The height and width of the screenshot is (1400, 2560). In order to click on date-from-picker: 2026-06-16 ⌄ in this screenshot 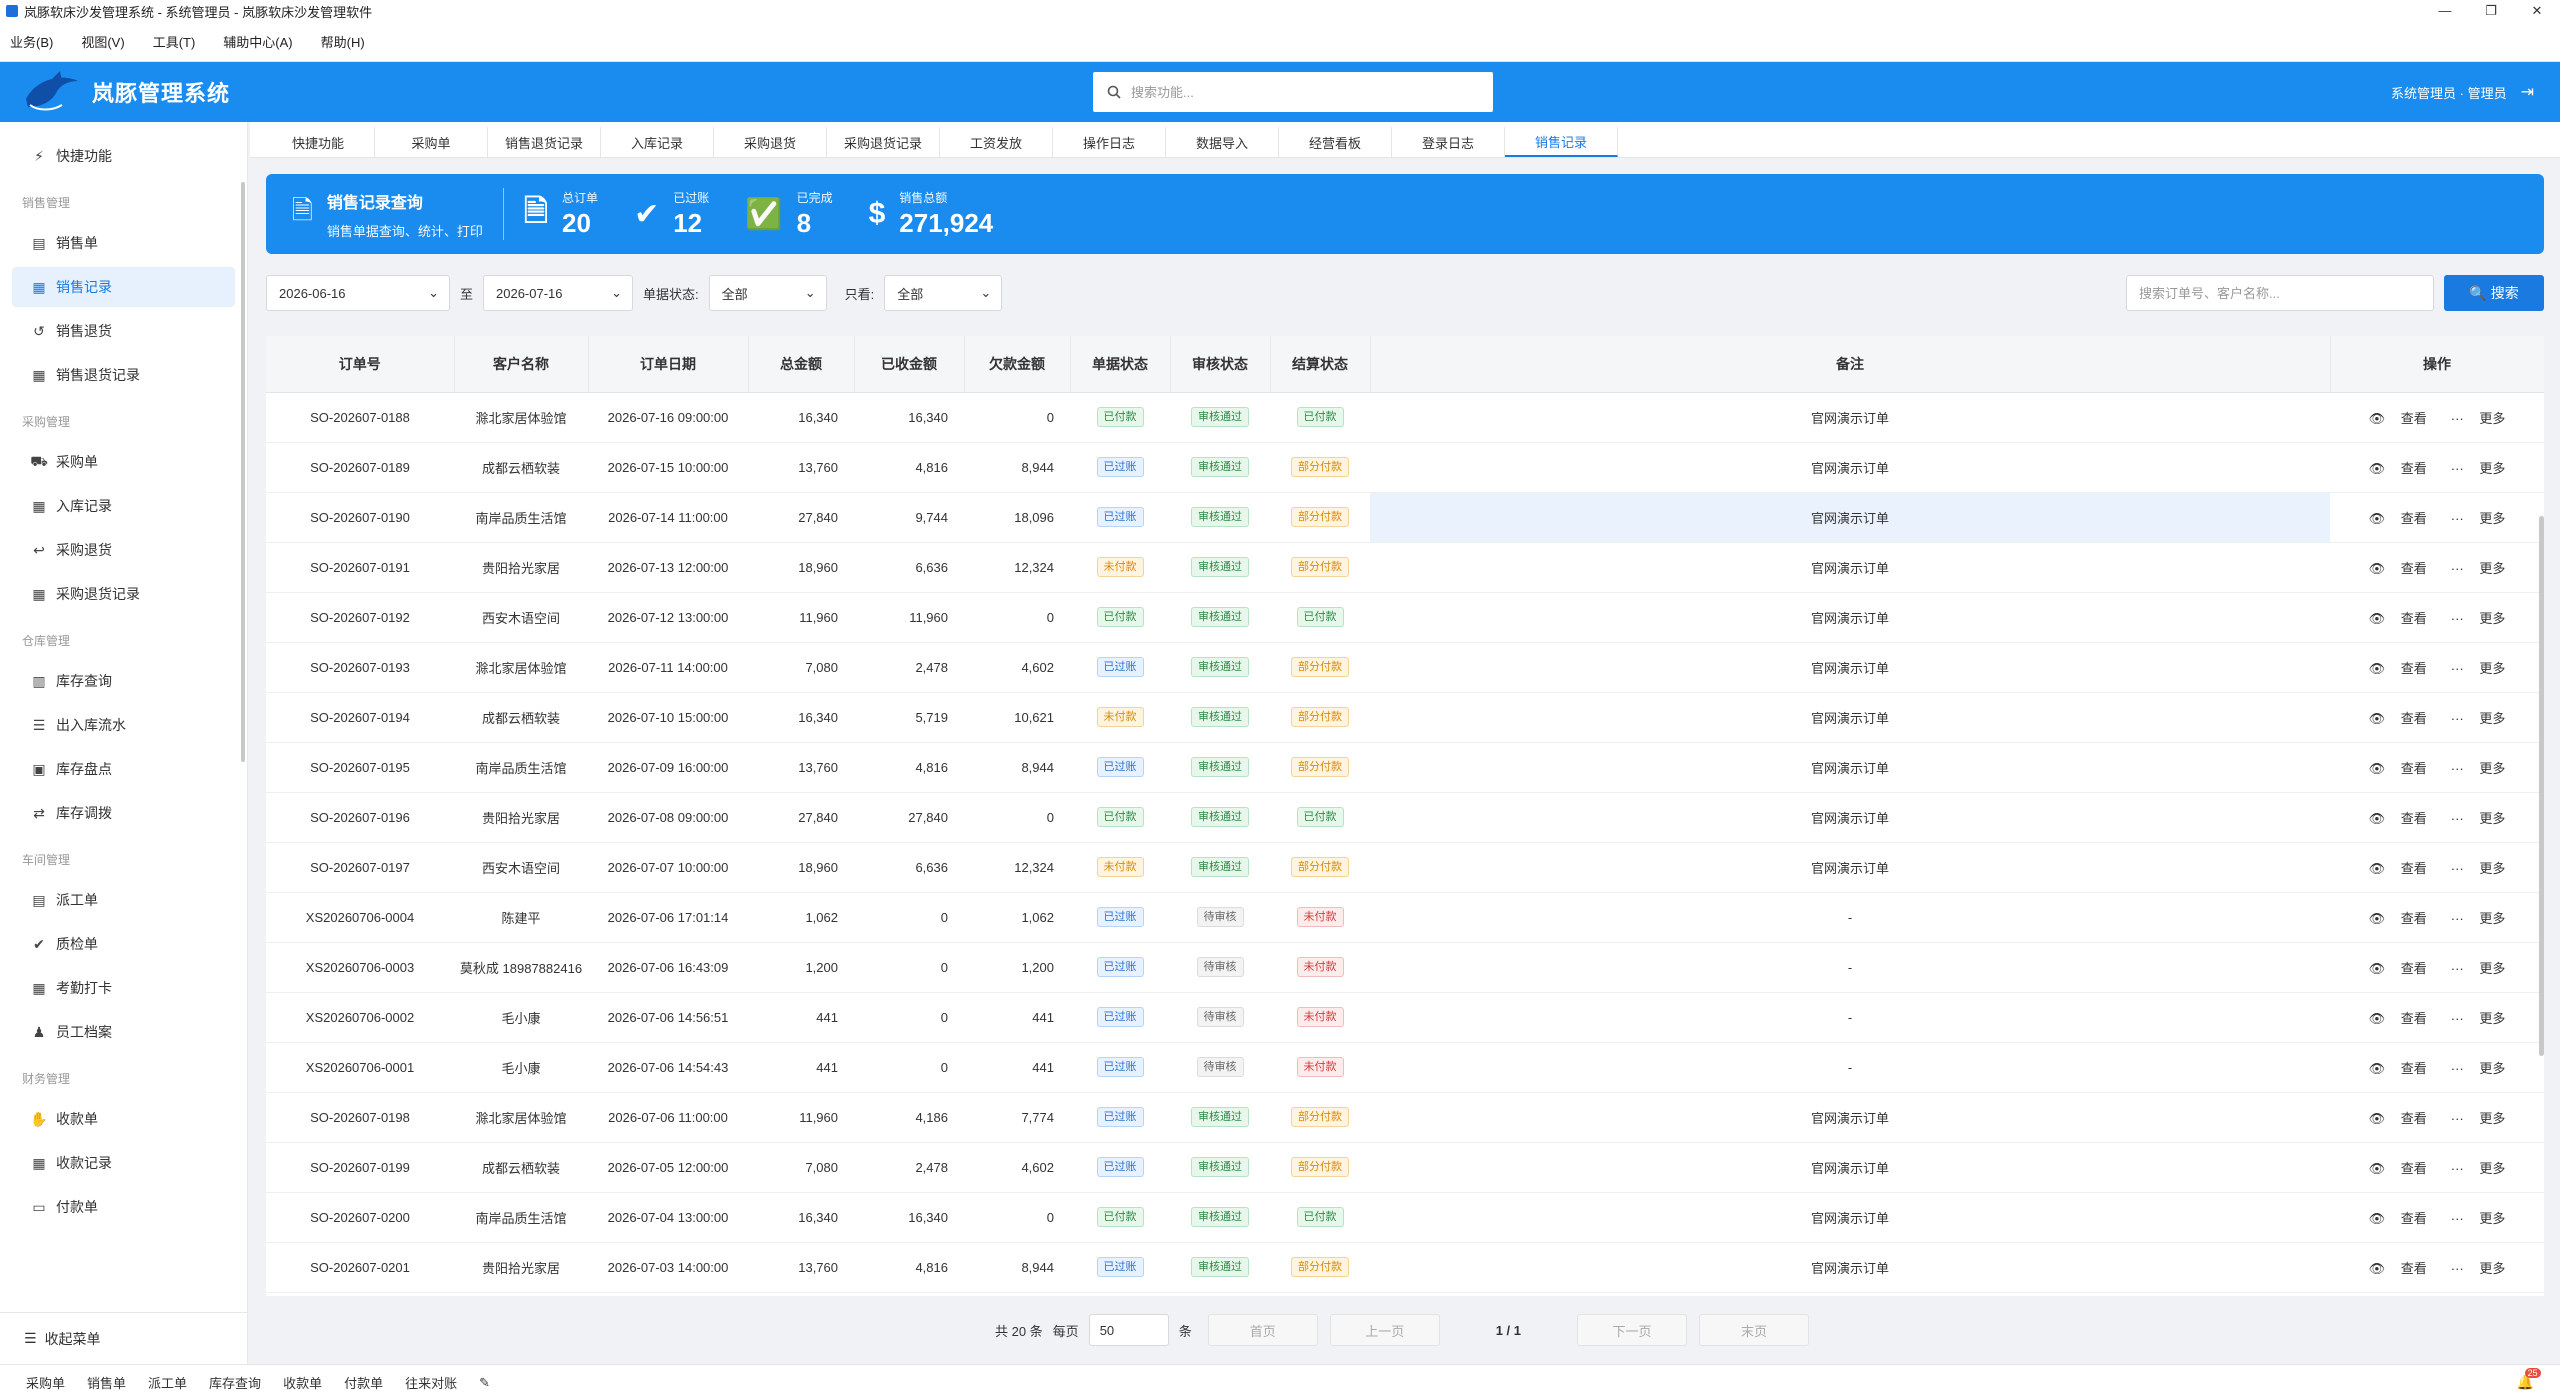, I will do `click(358, 293)`.